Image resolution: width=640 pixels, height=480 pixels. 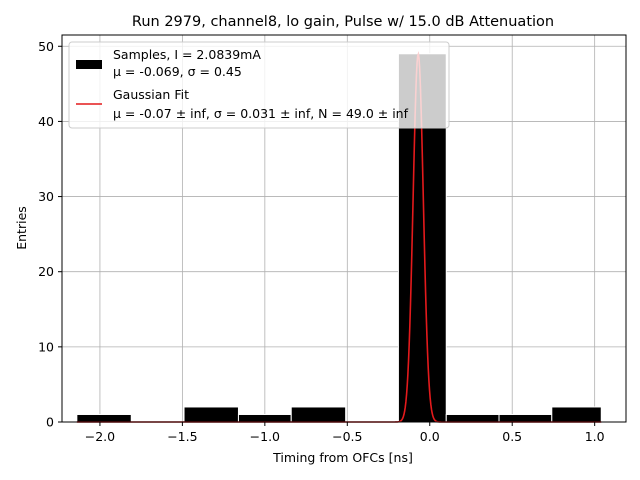 What do you see at coordinates (182, 436) in the screenshot?
I see `x-tick-label: −1.5` at bounding box center [182, 436].